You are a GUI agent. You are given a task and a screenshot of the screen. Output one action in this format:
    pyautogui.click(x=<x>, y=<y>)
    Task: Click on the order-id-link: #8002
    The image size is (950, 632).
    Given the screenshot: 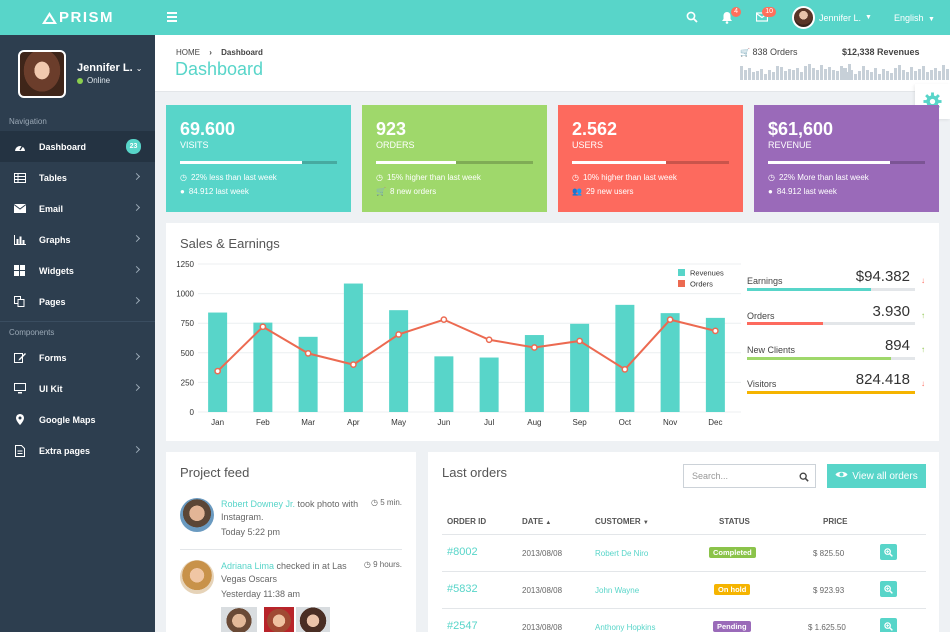 What is the action you would take?
    pyautogui.click(x=462, y=552)
    